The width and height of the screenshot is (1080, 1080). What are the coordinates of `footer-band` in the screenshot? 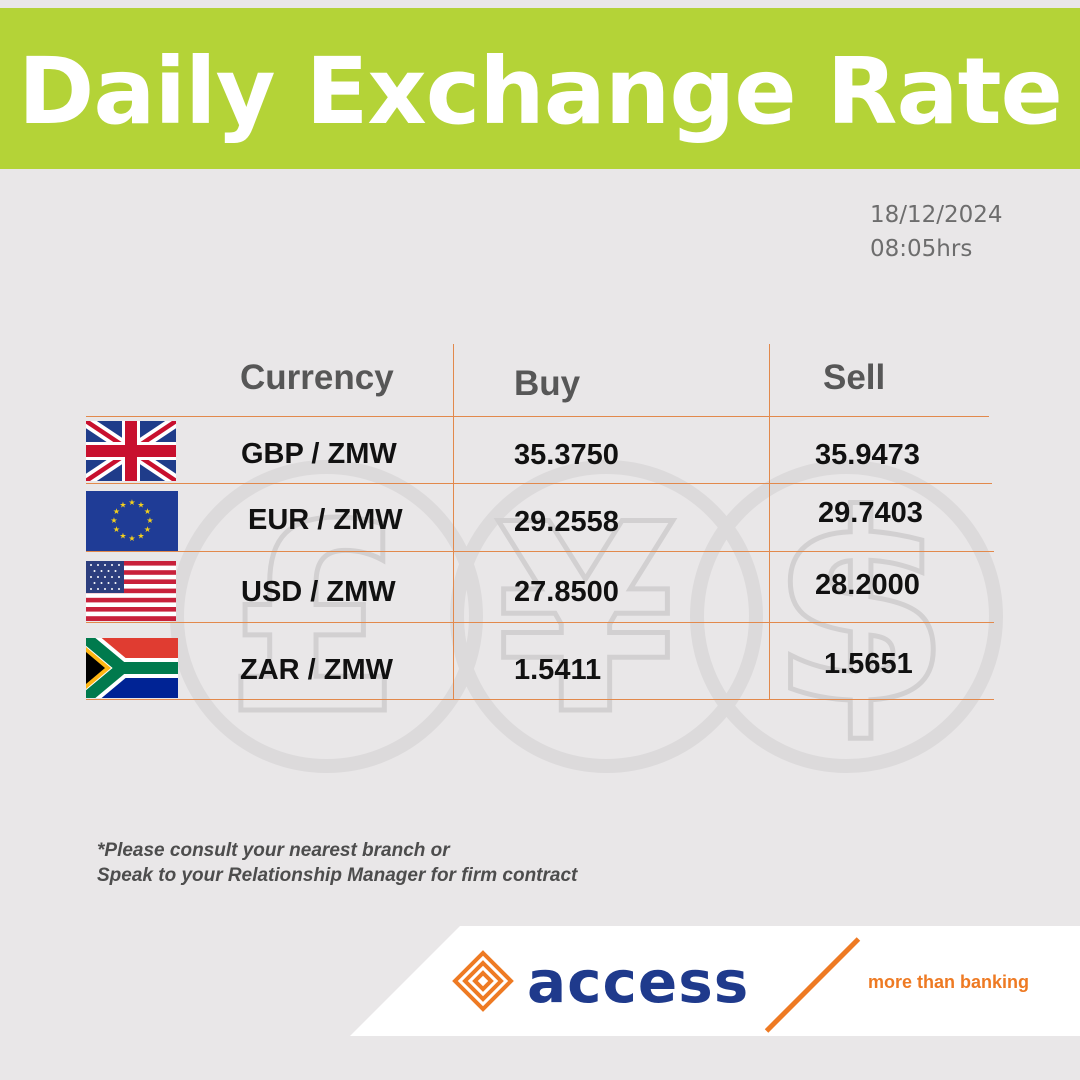 It's located at (715, 981).